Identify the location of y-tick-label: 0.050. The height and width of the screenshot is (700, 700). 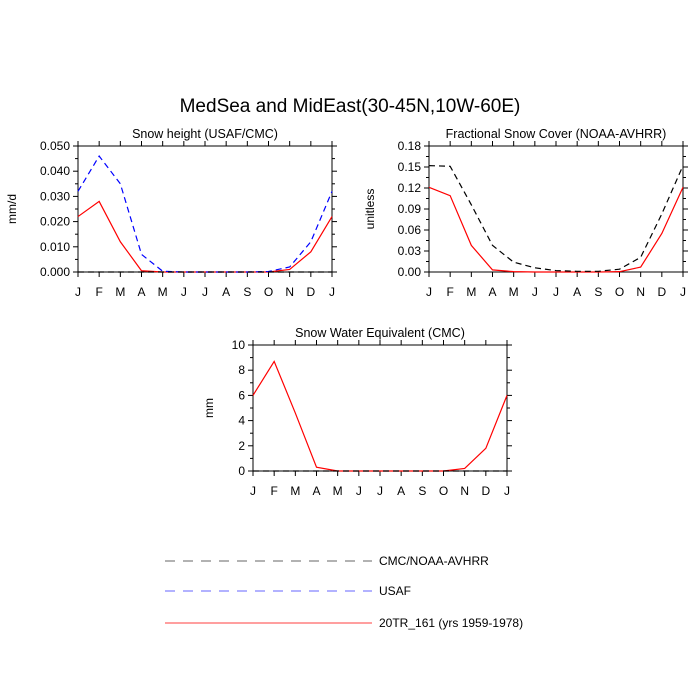
(55, 146).